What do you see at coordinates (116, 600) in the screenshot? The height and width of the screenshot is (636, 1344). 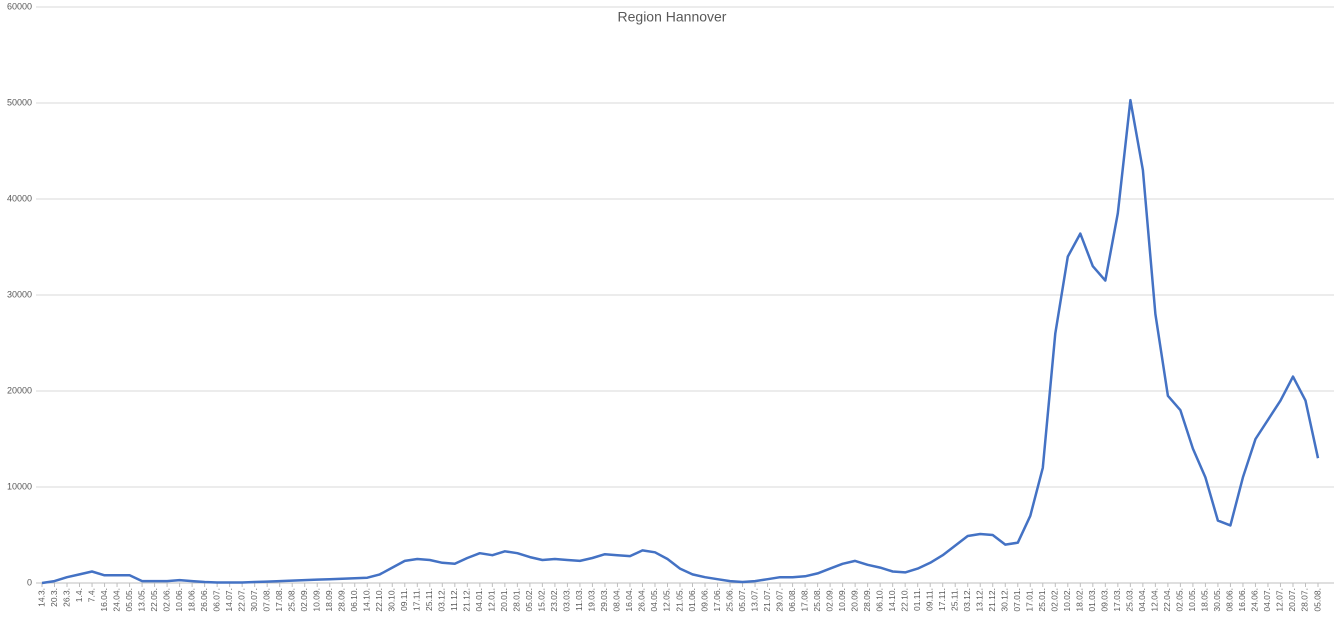 I see `x-tick-label: 24.04.` at bounding box center [116, 600].